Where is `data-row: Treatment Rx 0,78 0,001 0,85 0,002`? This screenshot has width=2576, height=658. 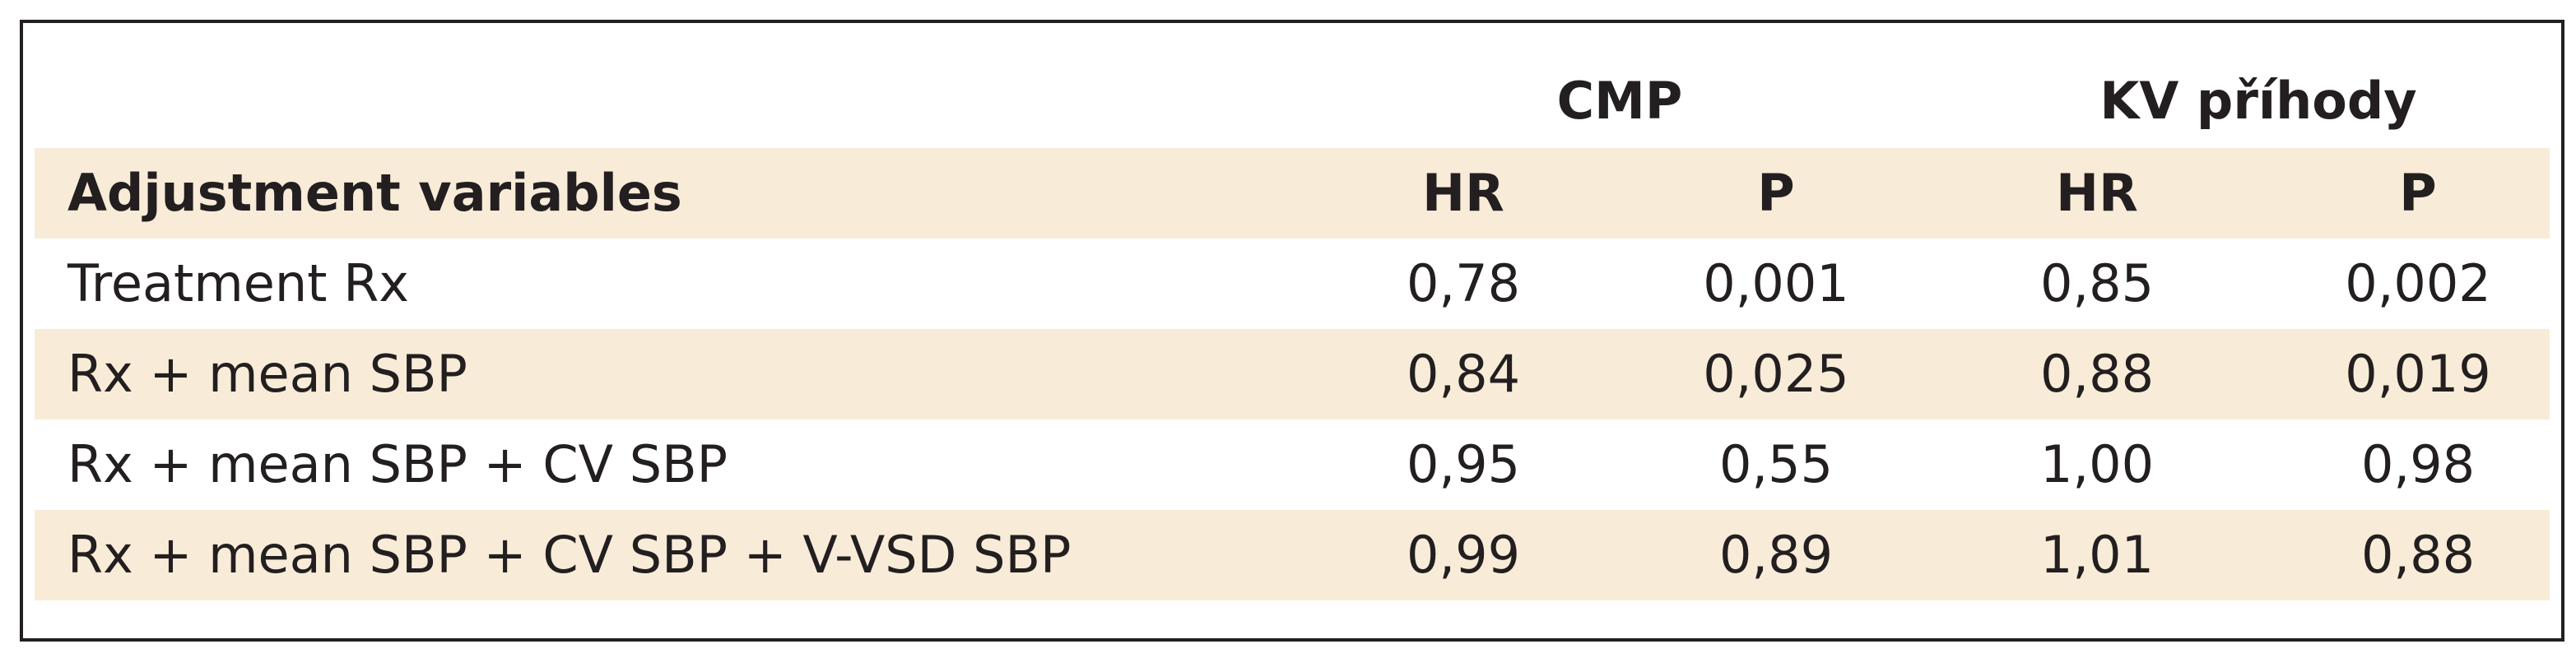 data-row: Treatment Rx 0,78 0,001 0,85 0,002 is located at coordinates (1292, 284).